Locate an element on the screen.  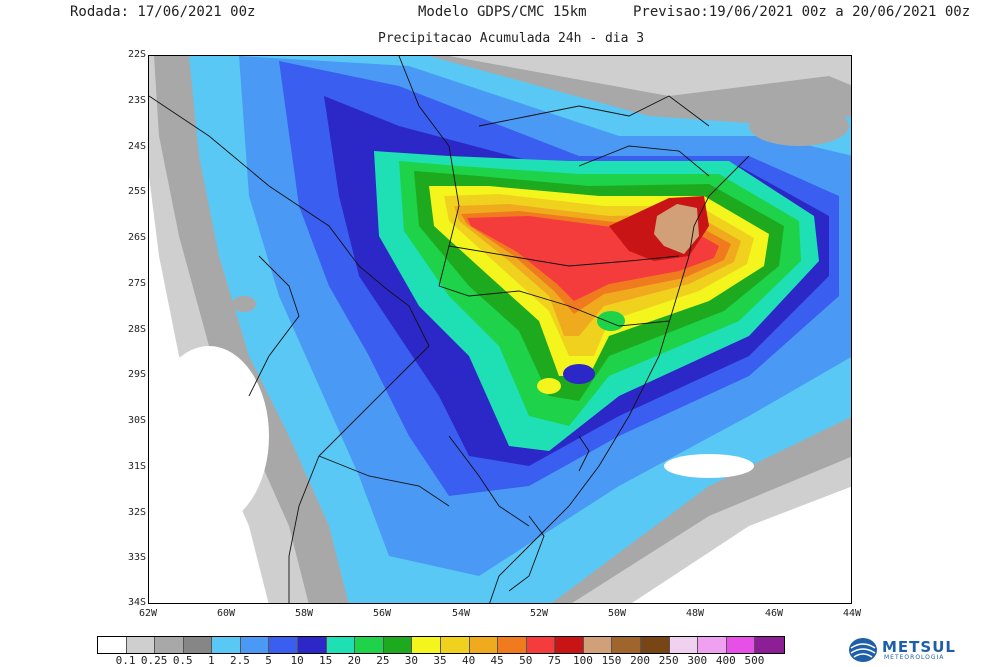
lat-label: 22S is located at coordinates (136, 54).